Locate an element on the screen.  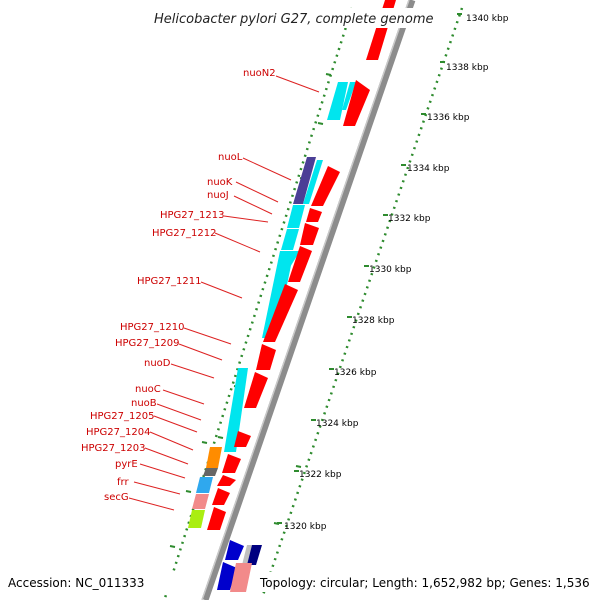
gene-label-HPG27_1204: HPG27_1204 is located at coordinates (118, 432).